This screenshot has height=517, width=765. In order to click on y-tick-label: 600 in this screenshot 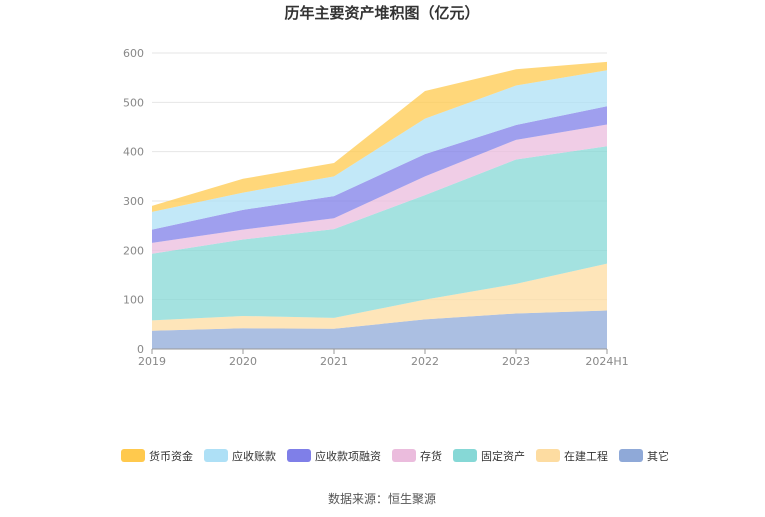, I will do `click(133, 53)`.